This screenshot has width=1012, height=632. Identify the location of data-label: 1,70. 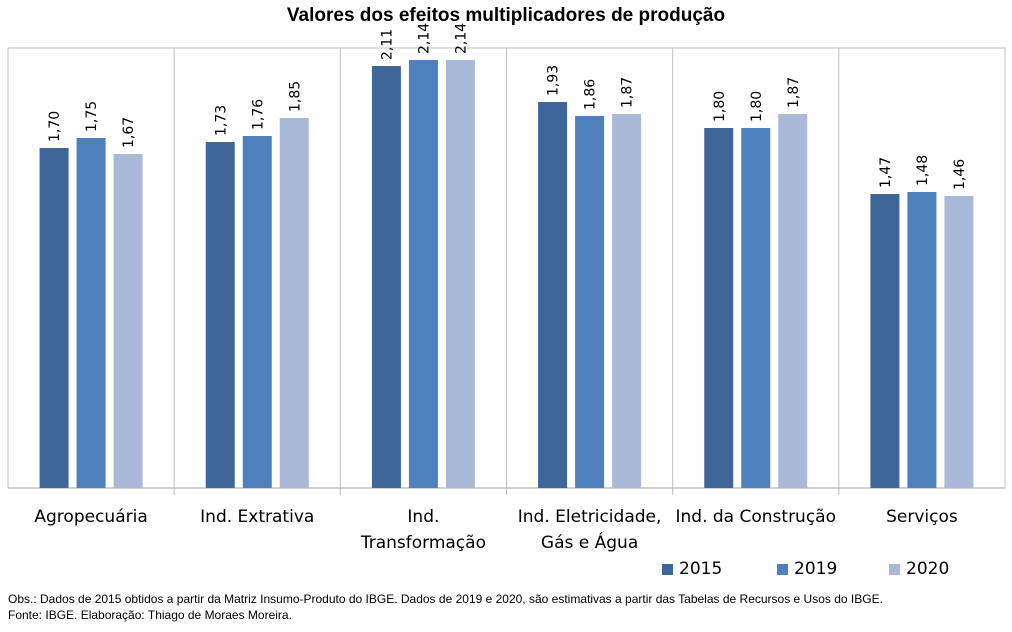
(55, 126).